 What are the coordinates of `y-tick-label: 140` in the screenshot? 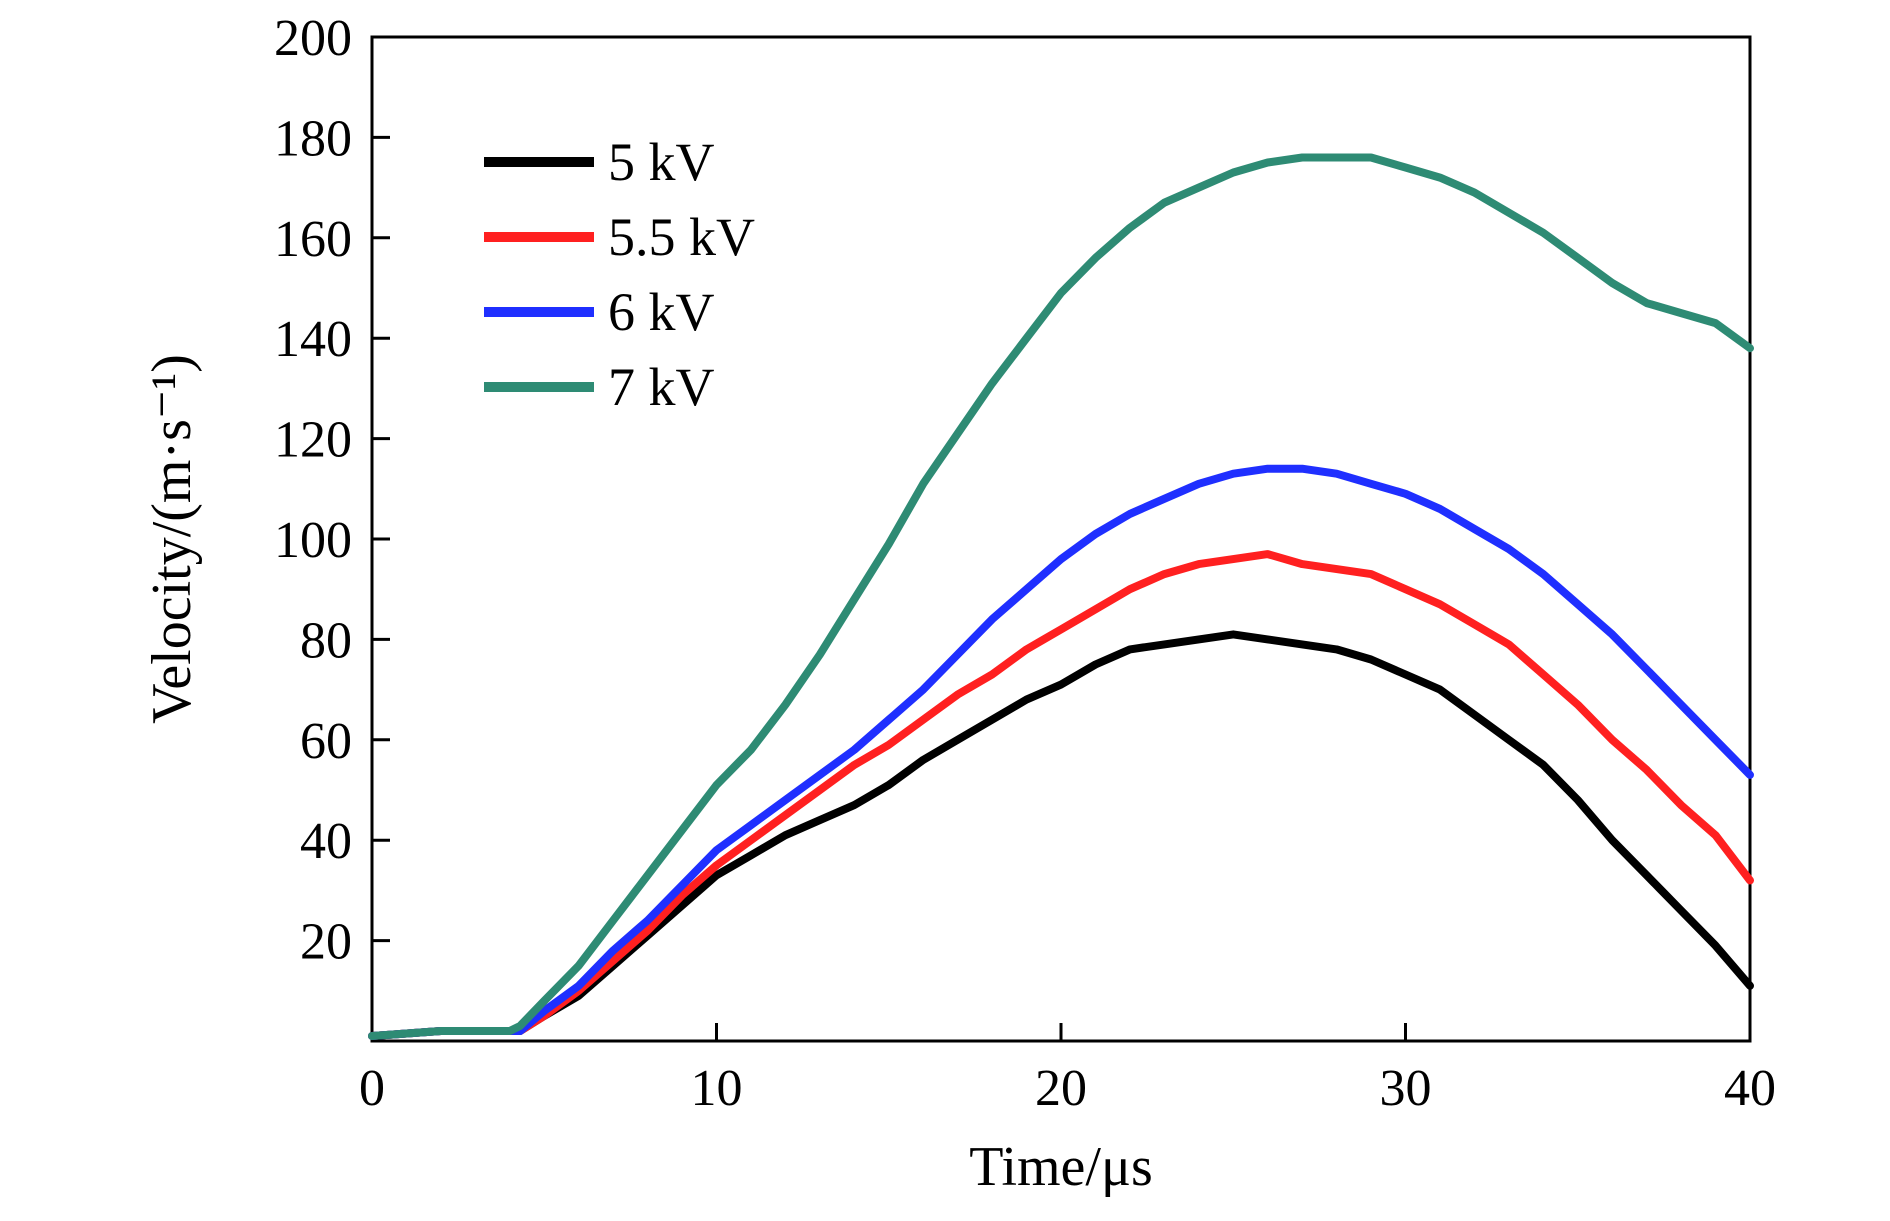 It's located at (313, 339).